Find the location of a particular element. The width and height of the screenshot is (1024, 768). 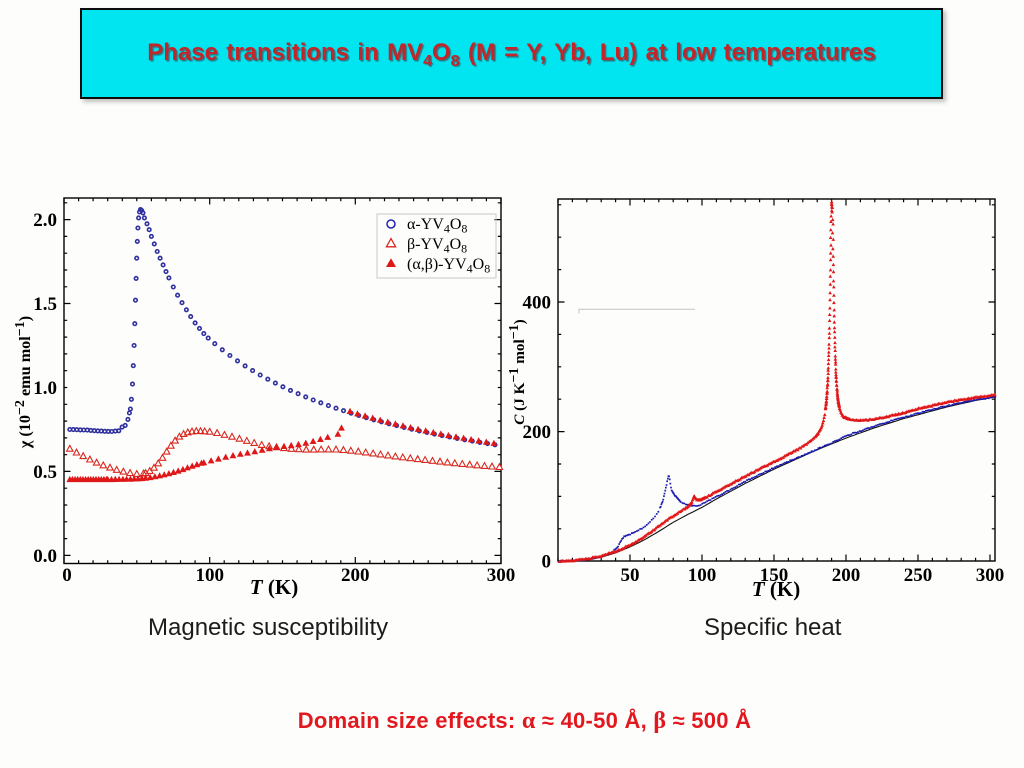

svg-text: (α,β)-YV4O8 is located at coordinates (448, 266).